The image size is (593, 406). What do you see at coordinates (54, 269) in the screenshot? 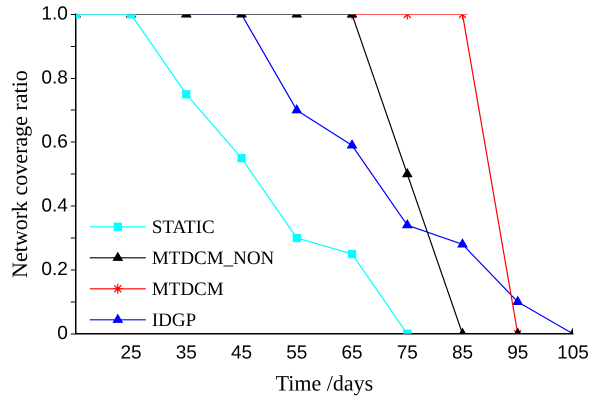
I see `y-tick-label: 0.2` at bounding box center [54, 269].